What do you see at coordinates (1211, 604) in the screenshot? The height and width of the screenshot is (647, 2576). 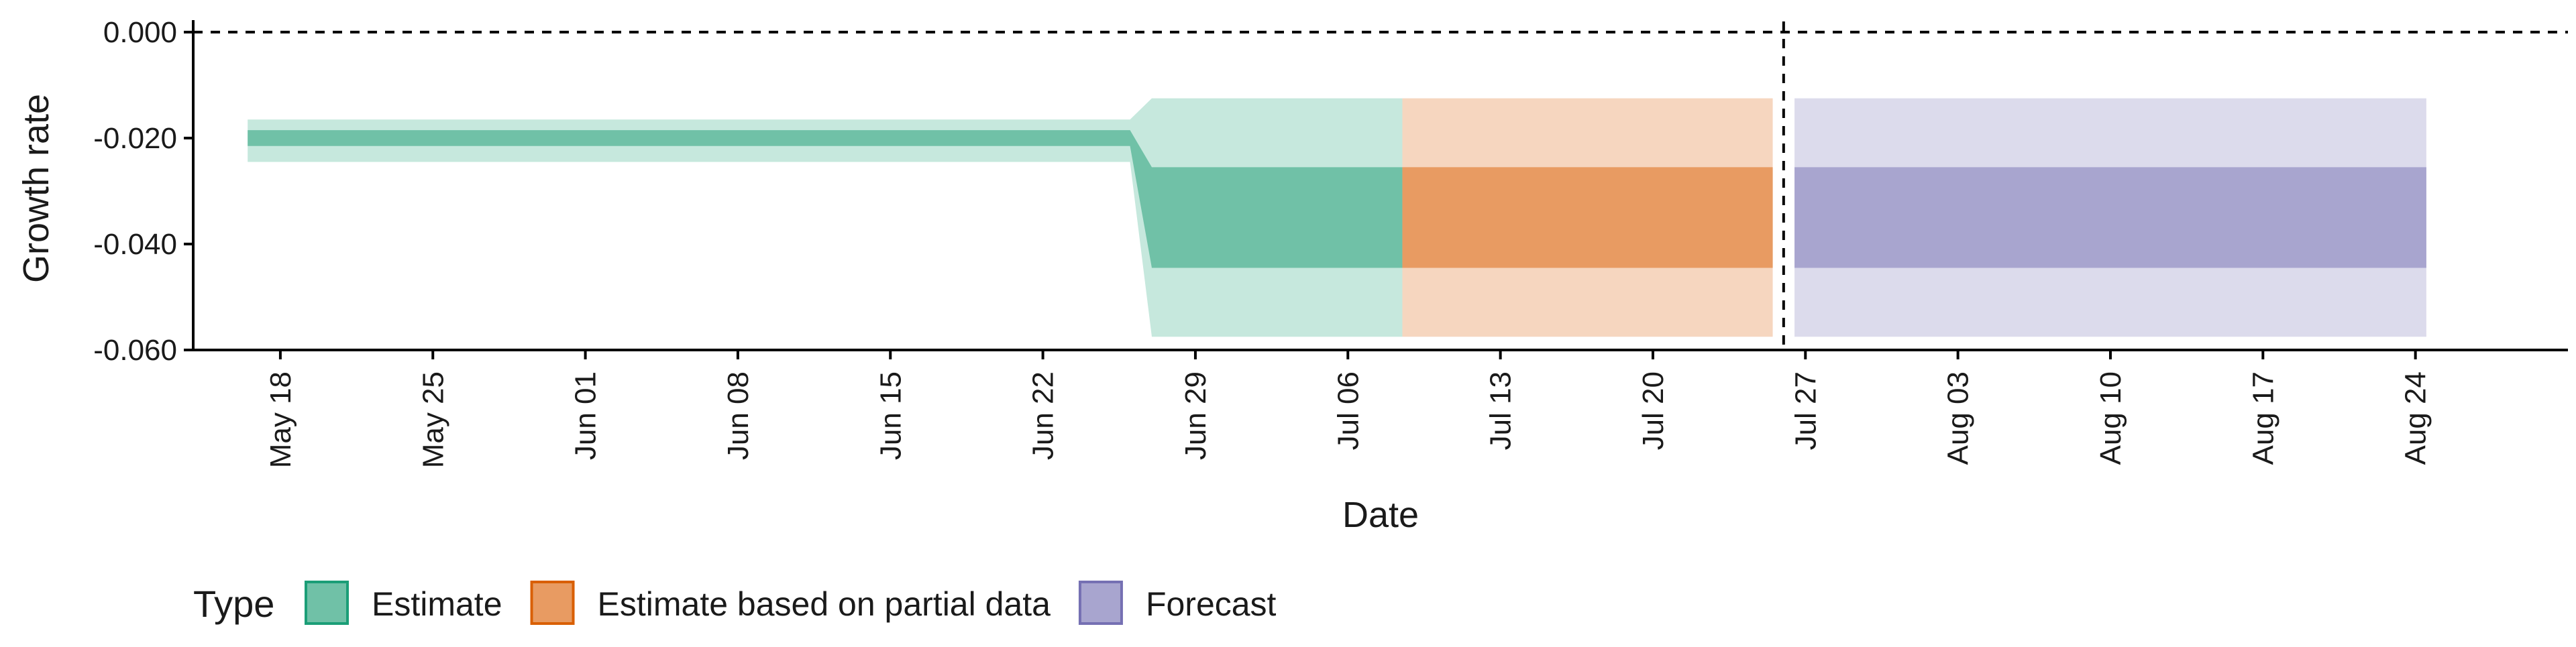 I see `legend-label-forecast: Forecast` at bounding box center [1211, 604].